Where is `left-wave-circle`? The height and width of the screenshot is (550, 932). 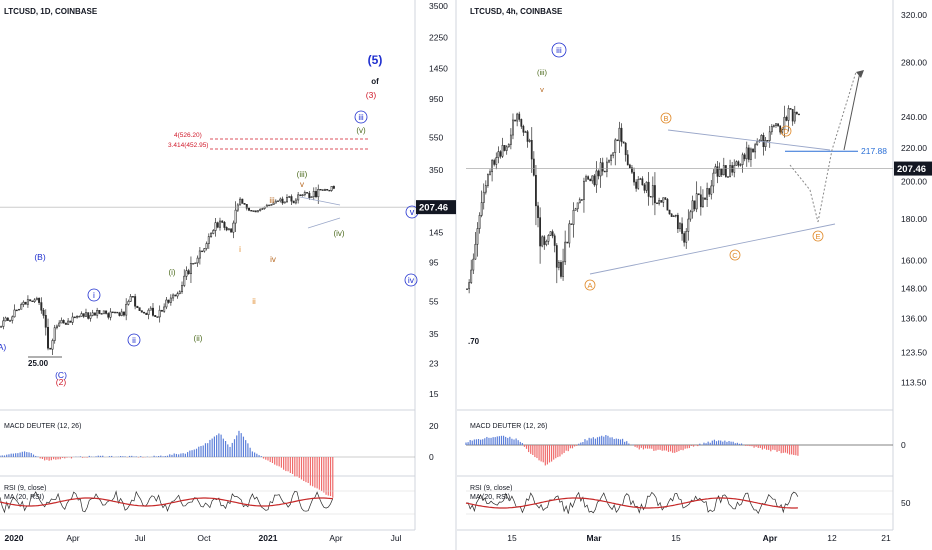
left-wave-circle is located at coordinates (94, 295).